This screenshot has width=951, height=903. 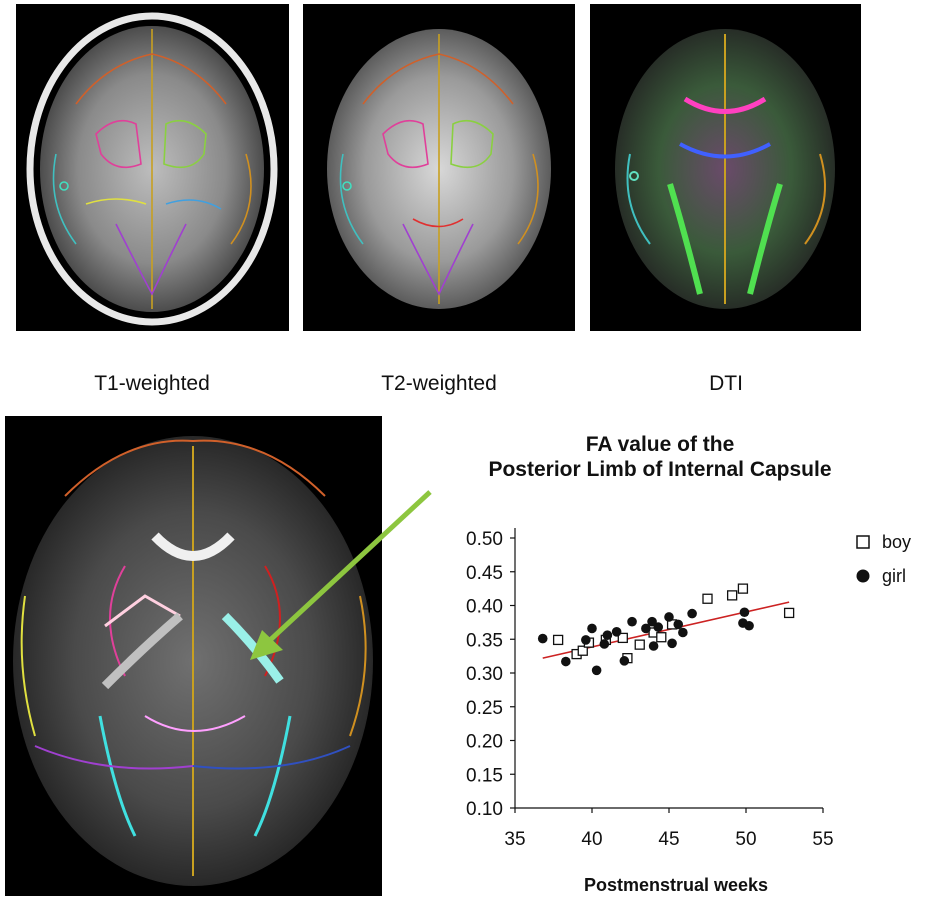 I want to click on legend-label-boy: boy, so click(x=896, y=542).